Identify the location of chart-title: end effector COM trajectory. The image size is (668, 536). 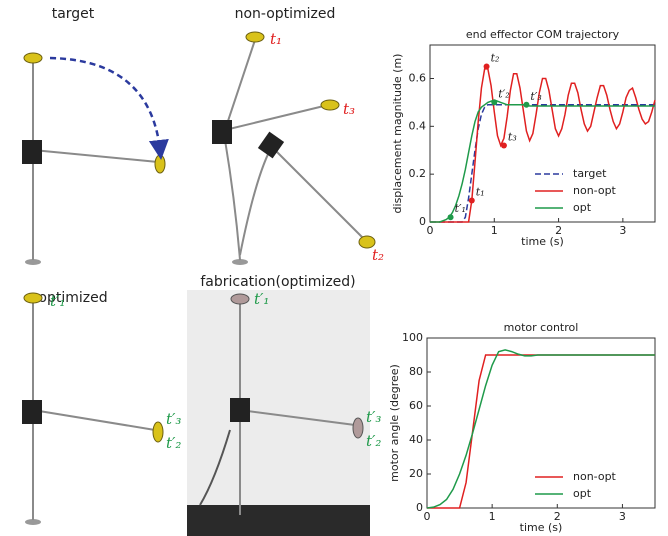
(543, 34).